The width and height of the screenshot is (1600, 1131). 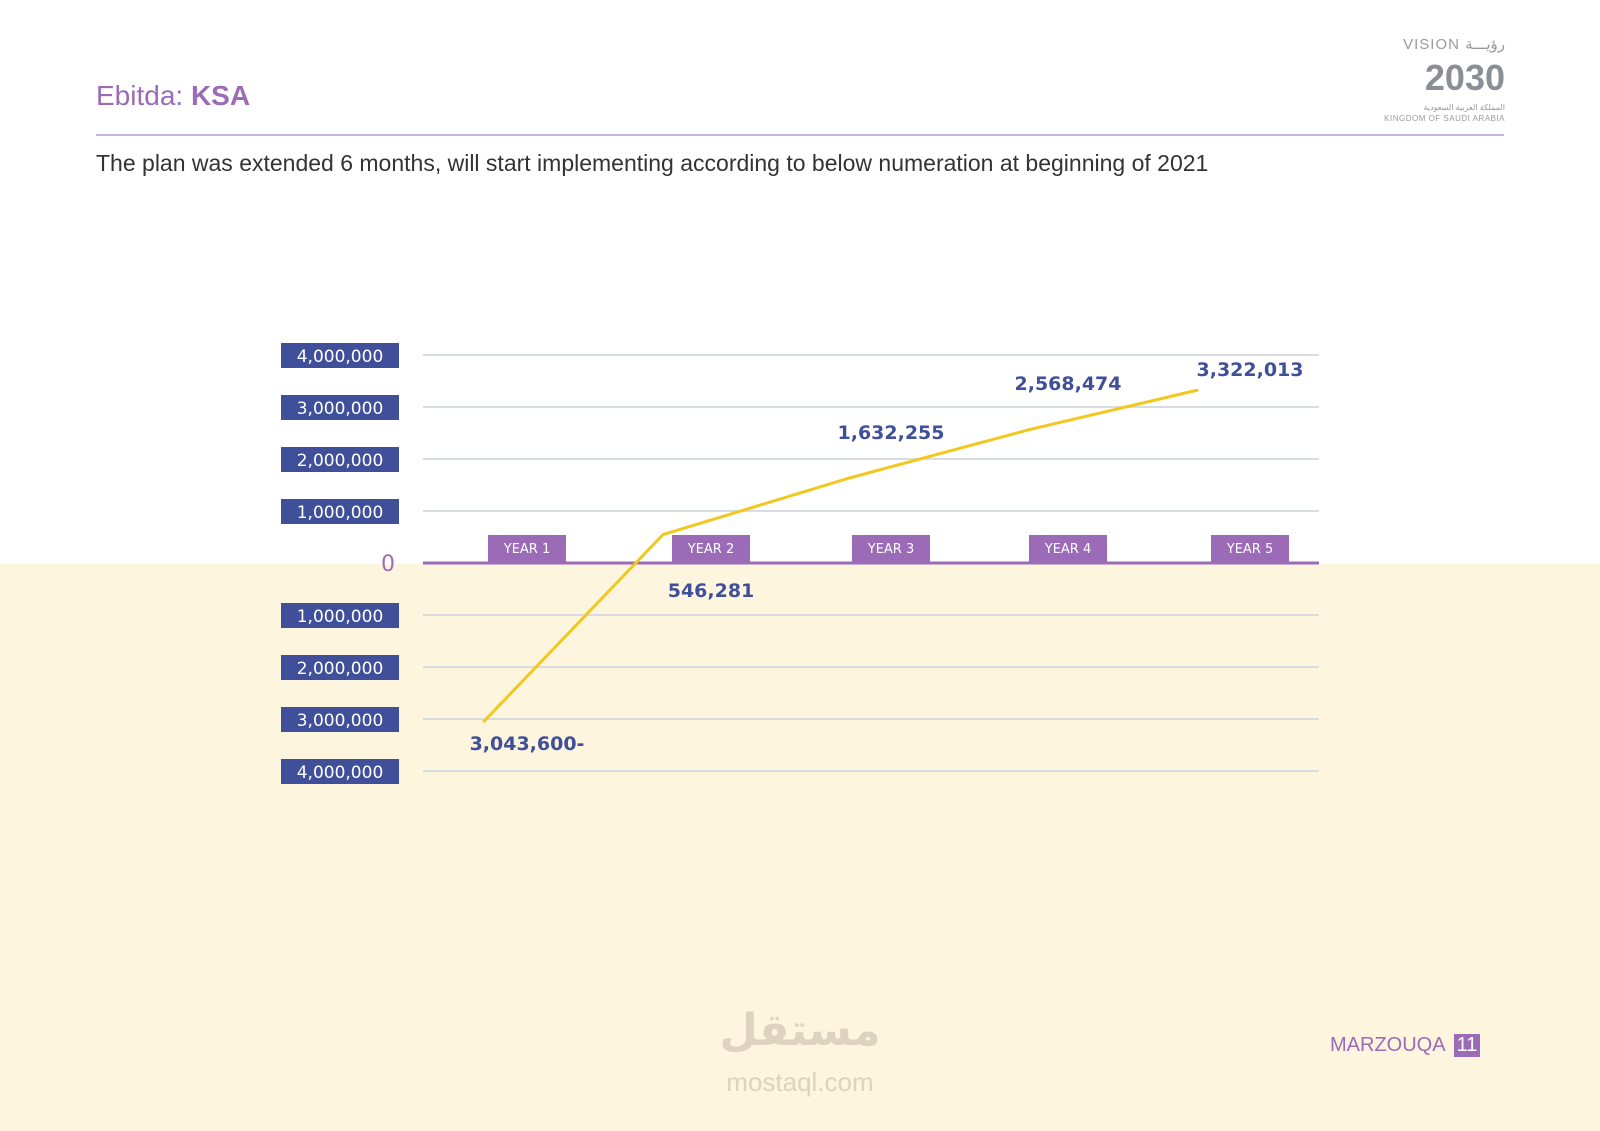 I want to click on data-label: 3,043,600-, so click(x=527, y=744).